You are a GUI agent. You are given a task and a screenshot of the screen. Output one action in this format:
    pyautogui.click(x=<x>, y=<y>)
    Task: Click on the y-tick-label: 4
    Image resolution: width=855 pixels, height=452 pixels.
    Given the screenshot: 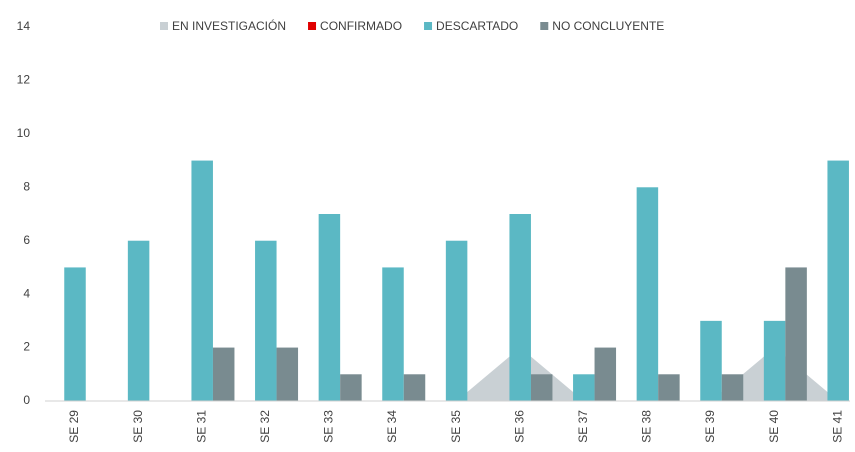 What is the action you would take?
    pyautogui.click(x=26, y=293)
    